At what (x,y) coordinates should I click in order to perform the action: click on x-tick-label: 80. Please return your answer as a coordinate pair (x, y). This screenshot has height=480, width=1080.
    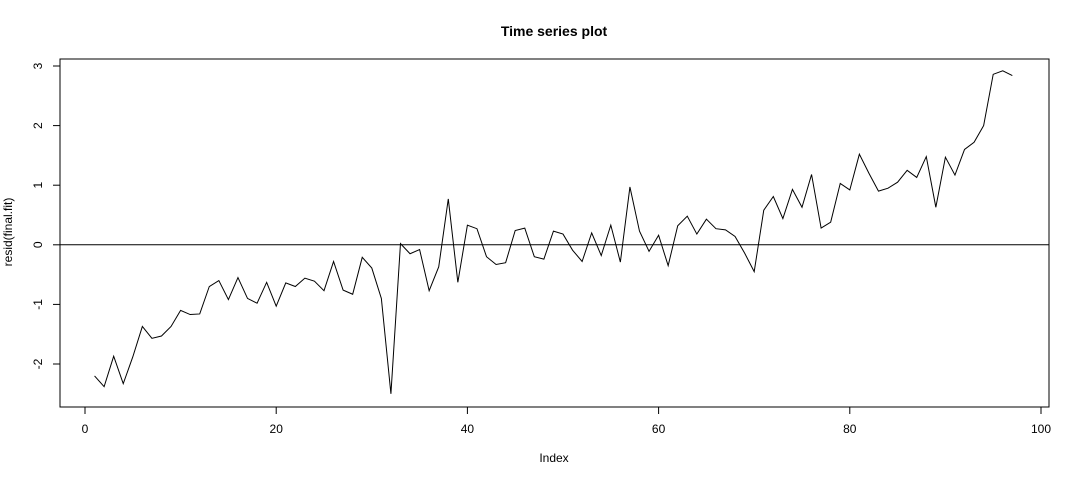
    Looking at the image, I should click on (850, 429).